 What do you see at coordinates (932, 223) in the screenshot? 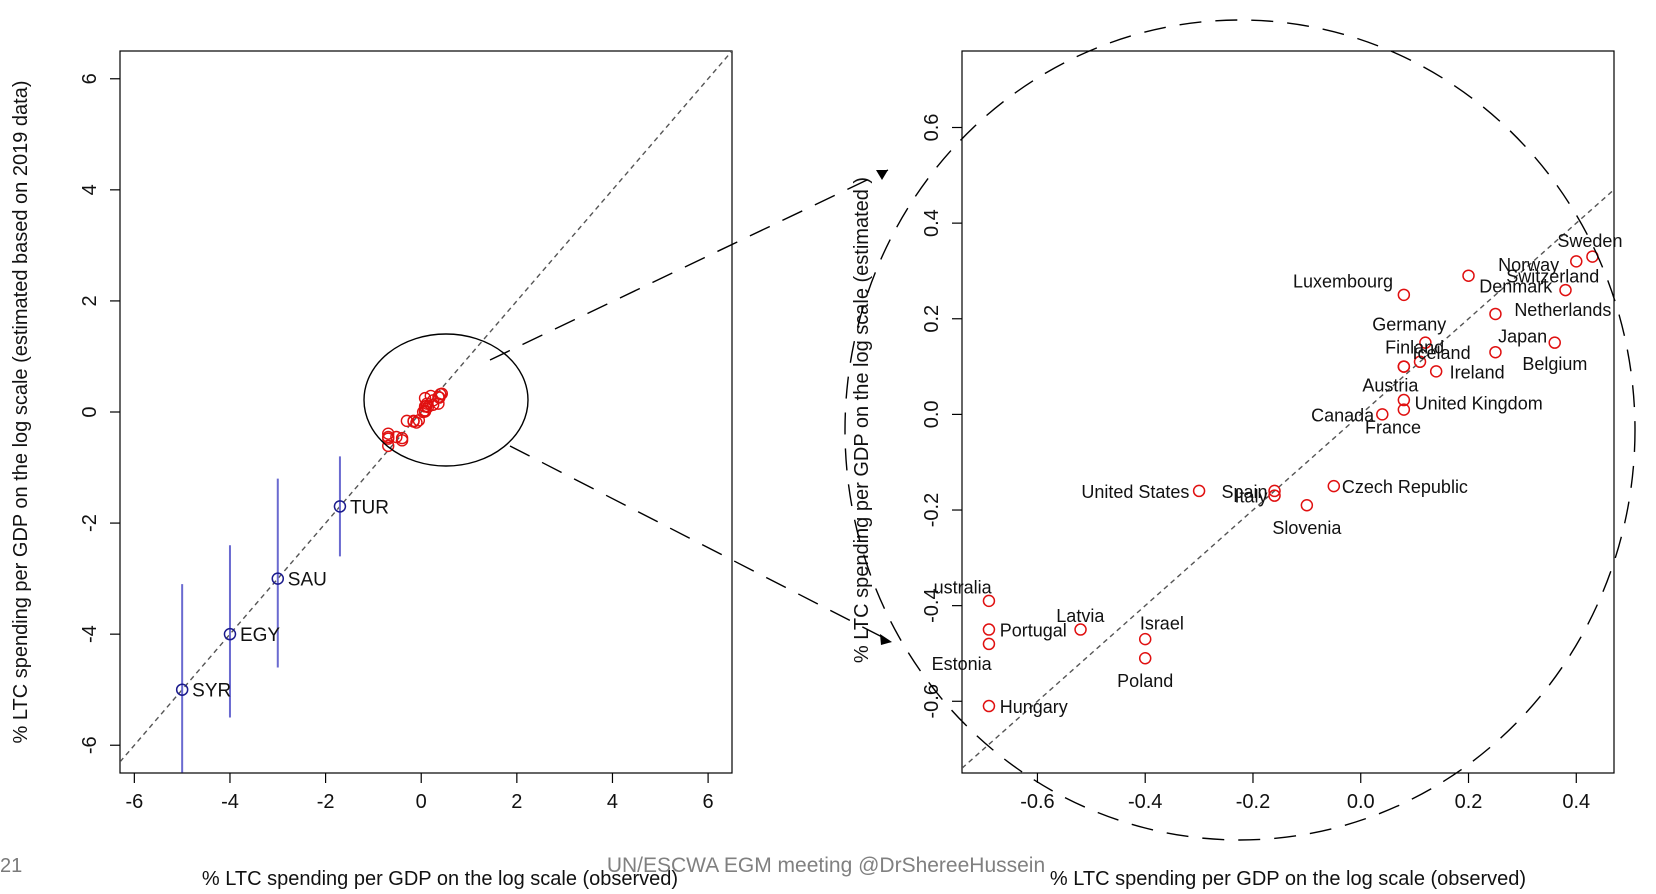
I see `right-y-tick-label: 0.4` at bounding box center [932, 223].